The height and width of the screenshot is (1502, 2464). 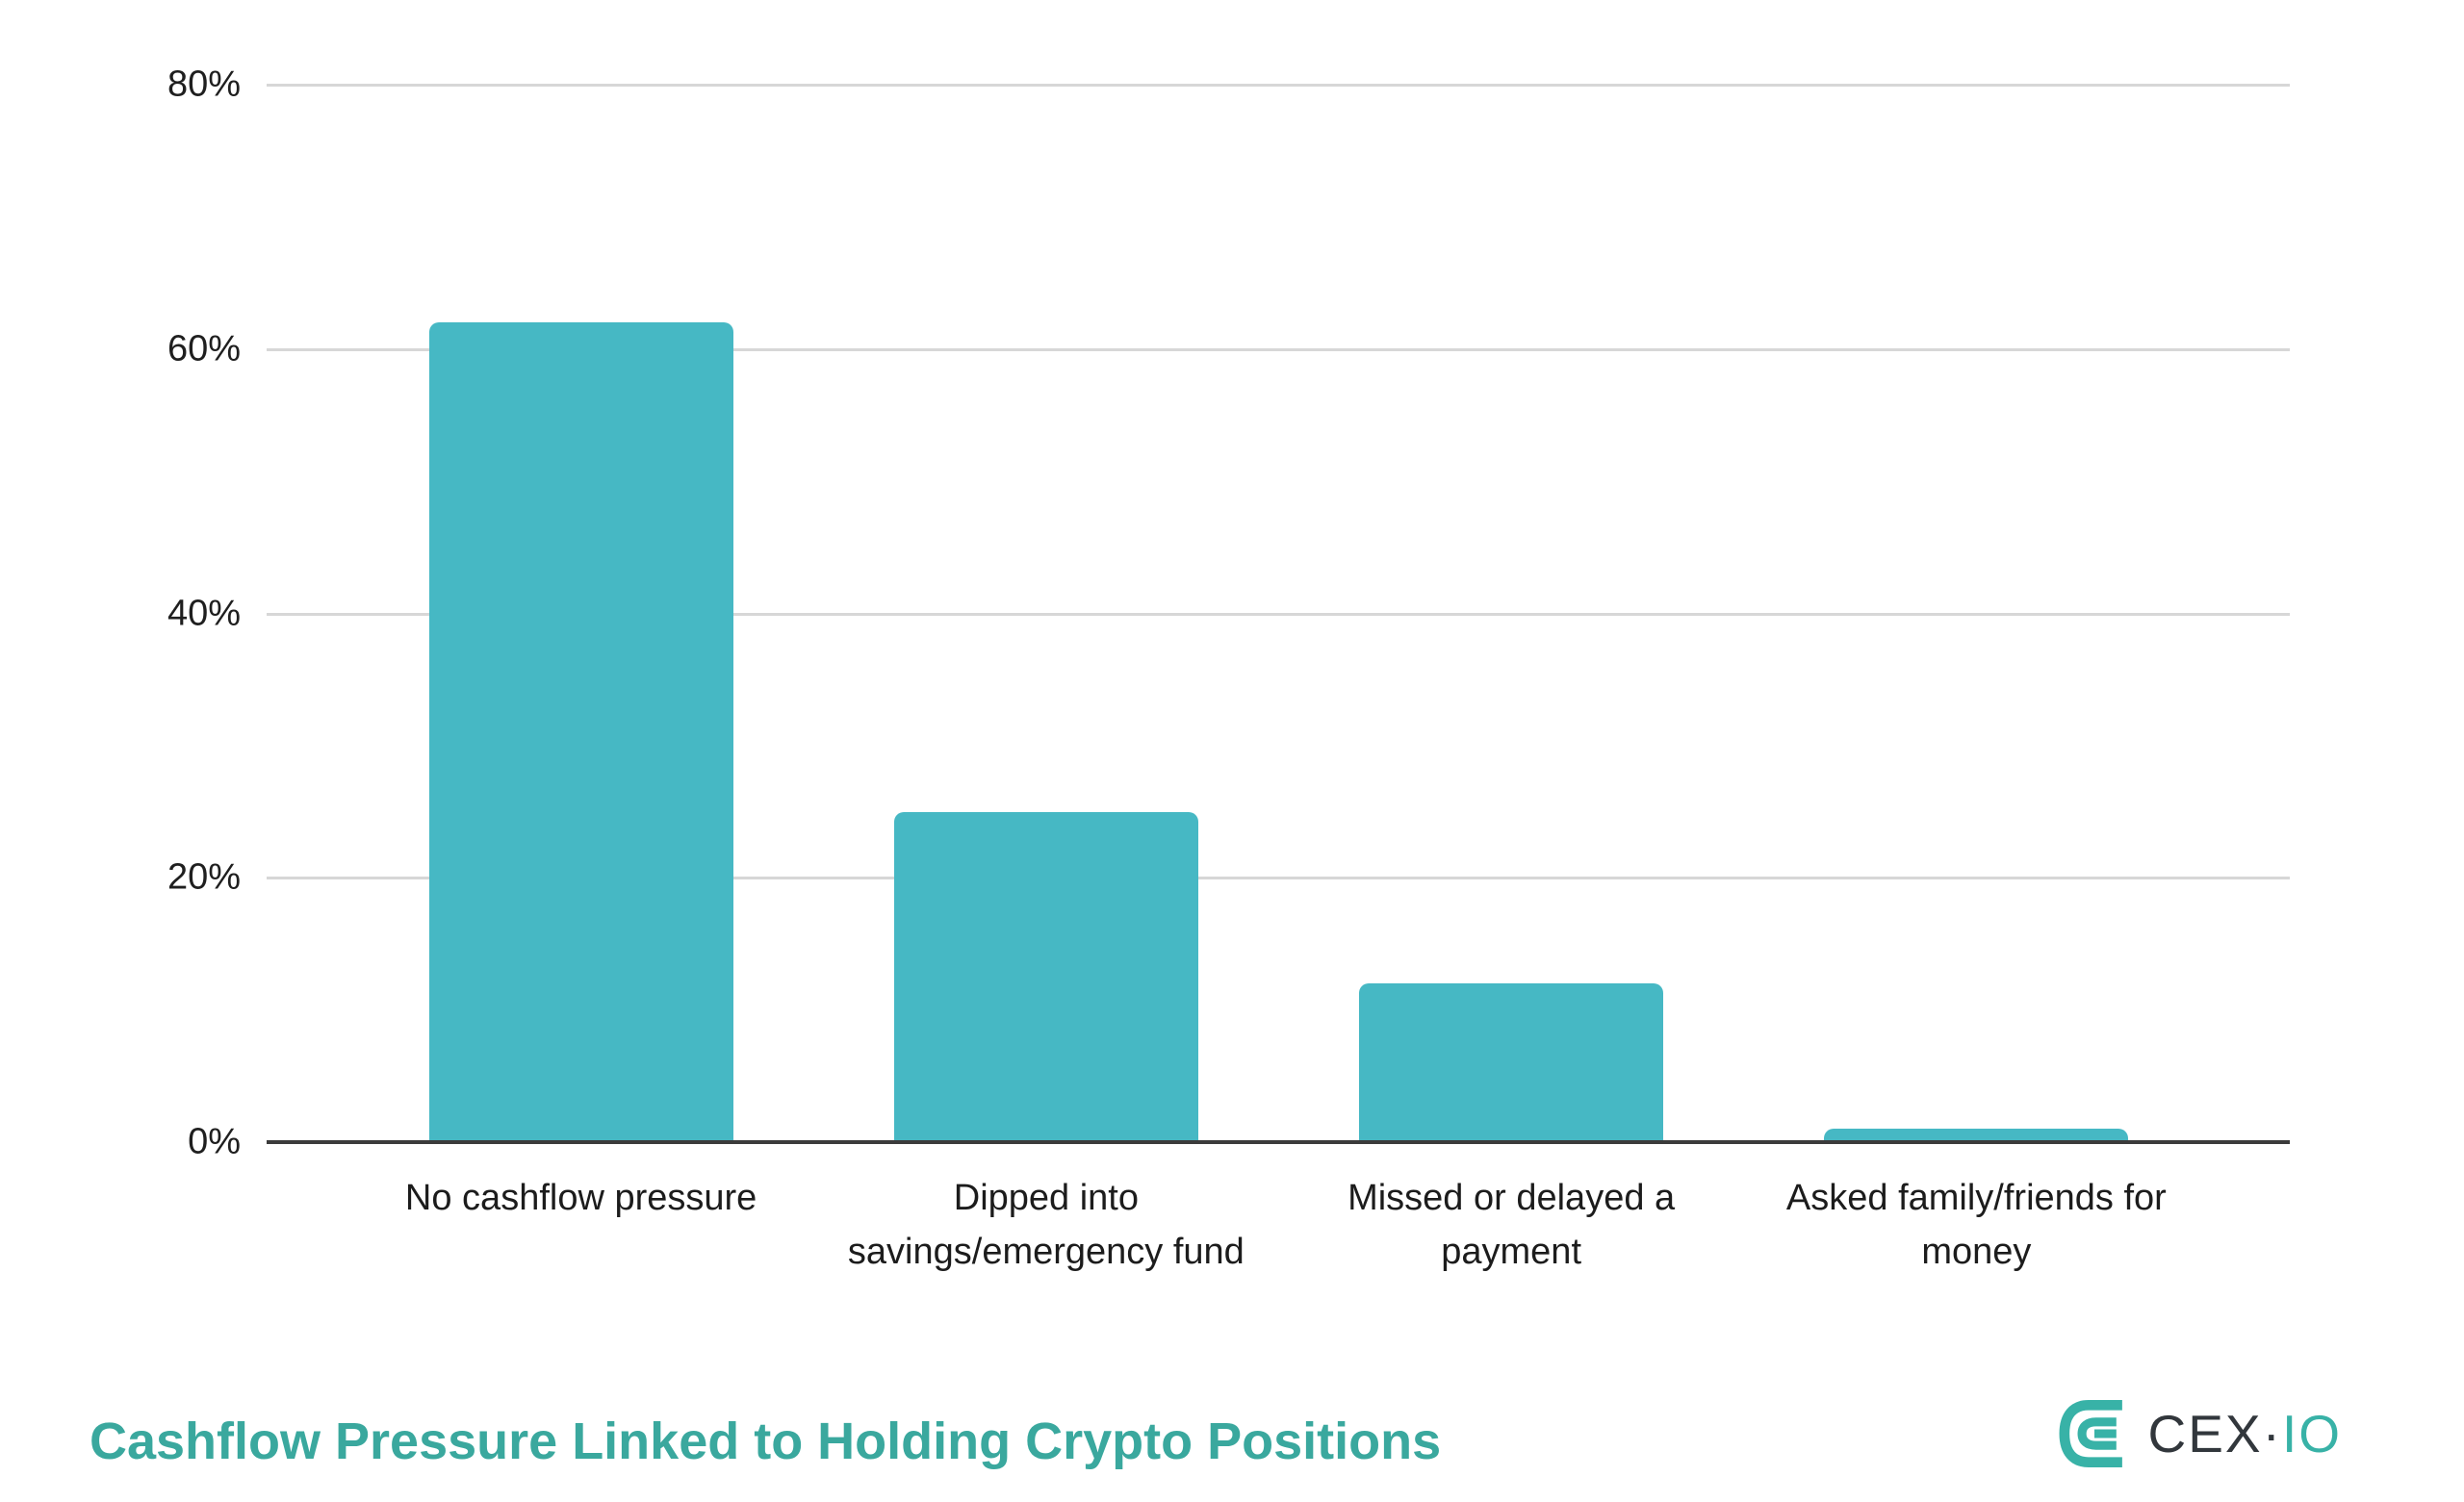 I want to click on x-axis-label-3: Missed or delayed a payment, so click(x=1512, y=1225).